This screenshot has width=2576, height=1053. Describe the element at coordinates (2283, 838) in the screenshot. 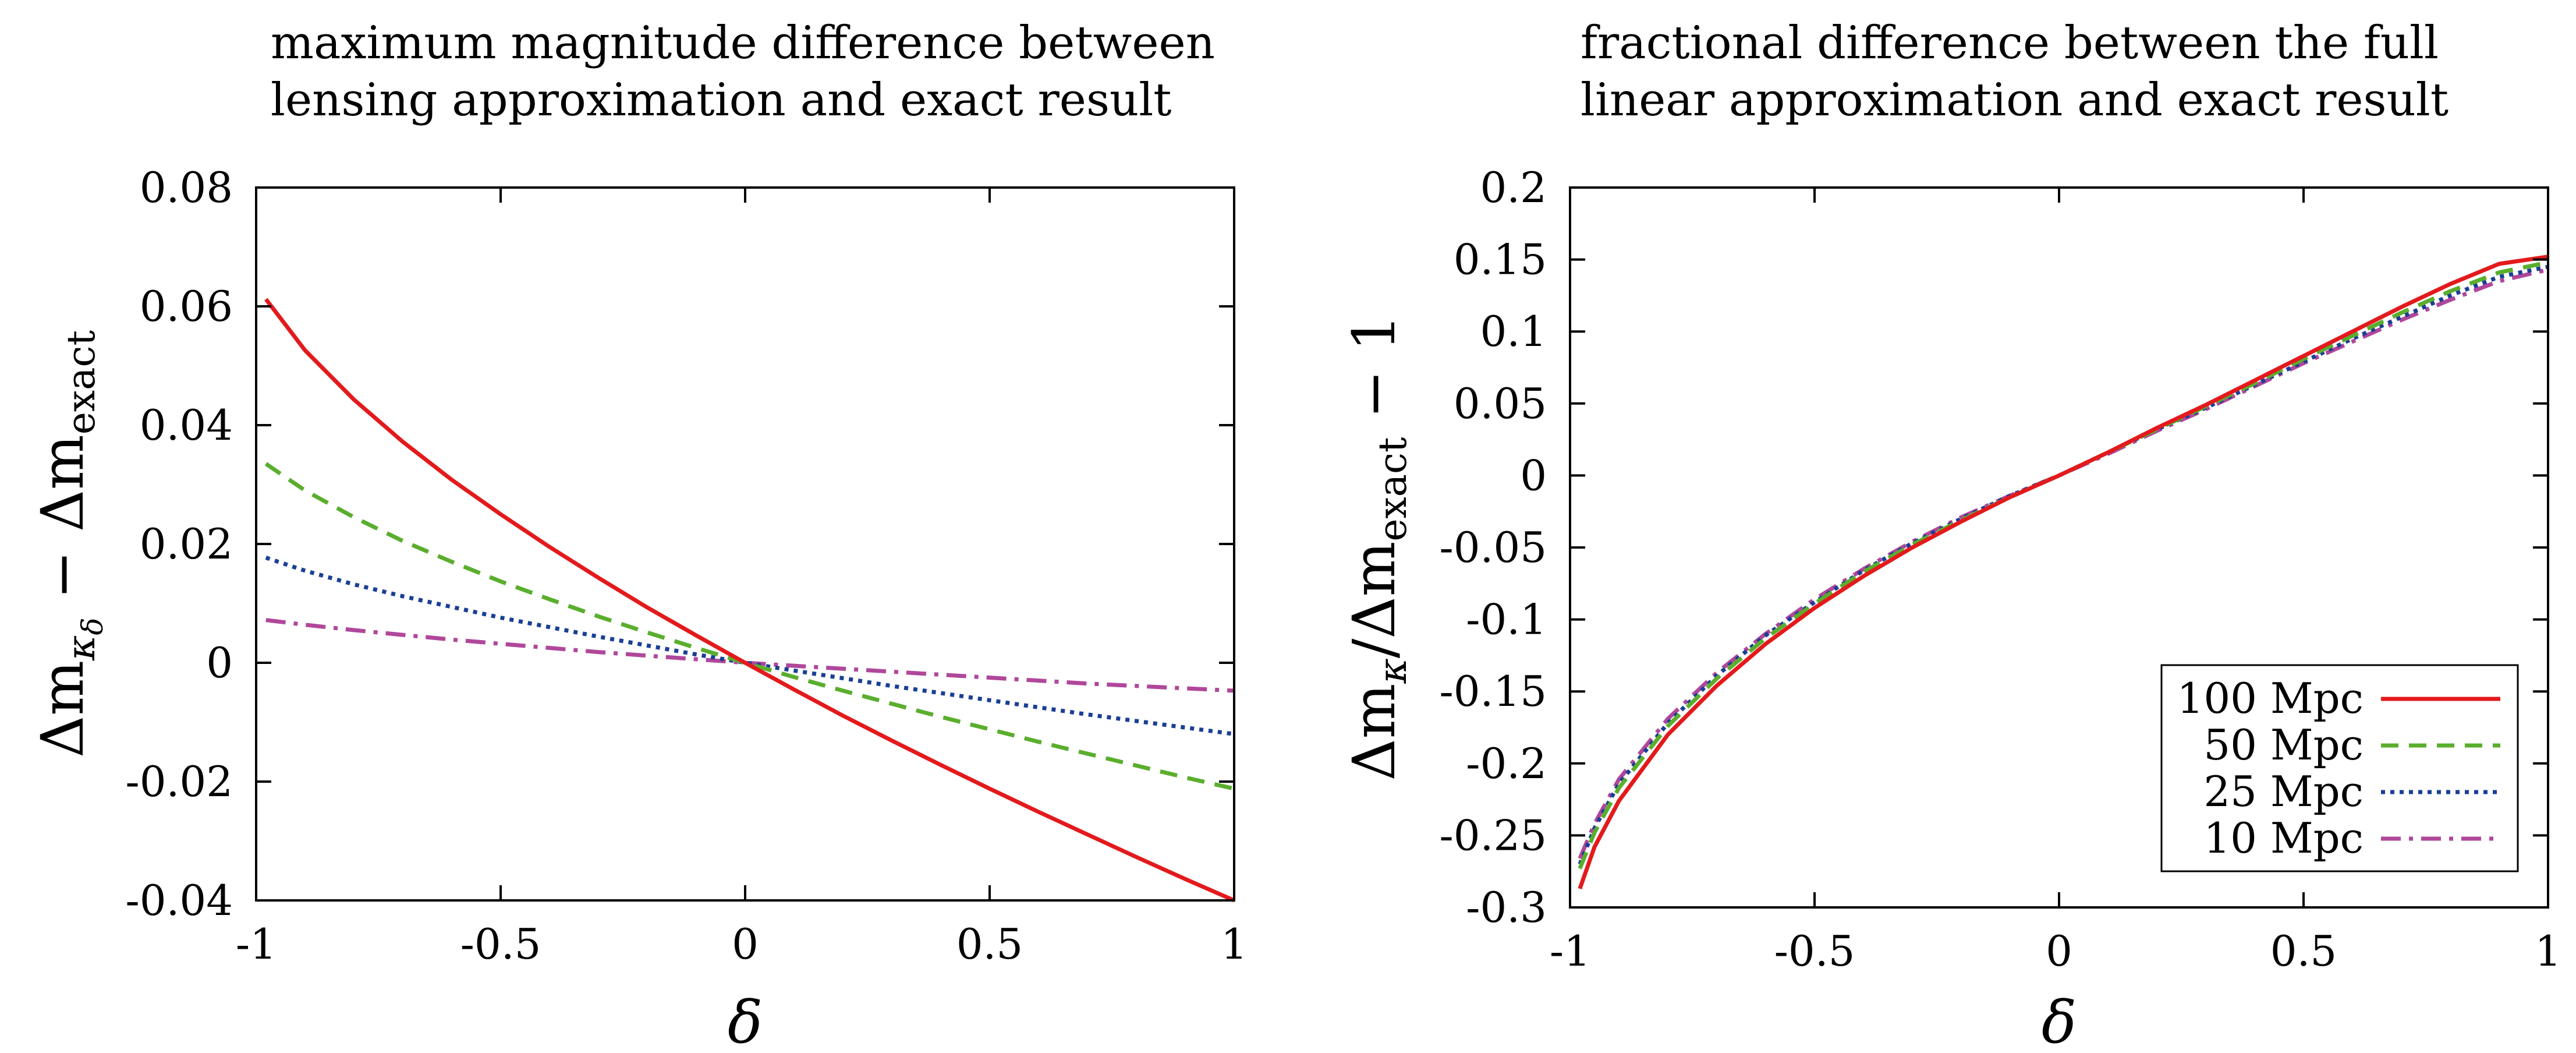

I see `legend-label: 10 Mpc` at that location.